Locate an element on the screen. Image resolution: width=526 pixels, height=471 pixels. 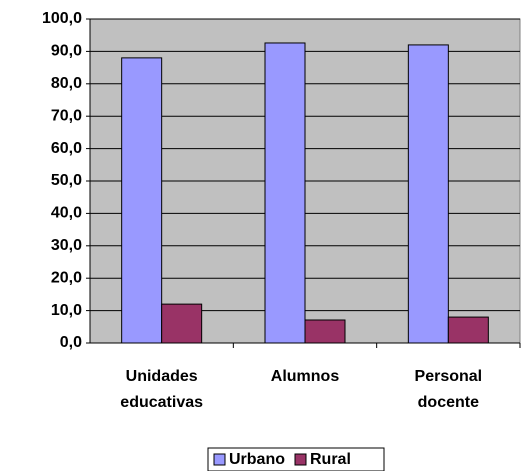
y-tick-label: 70,0 is located at coordinates (66, 115).